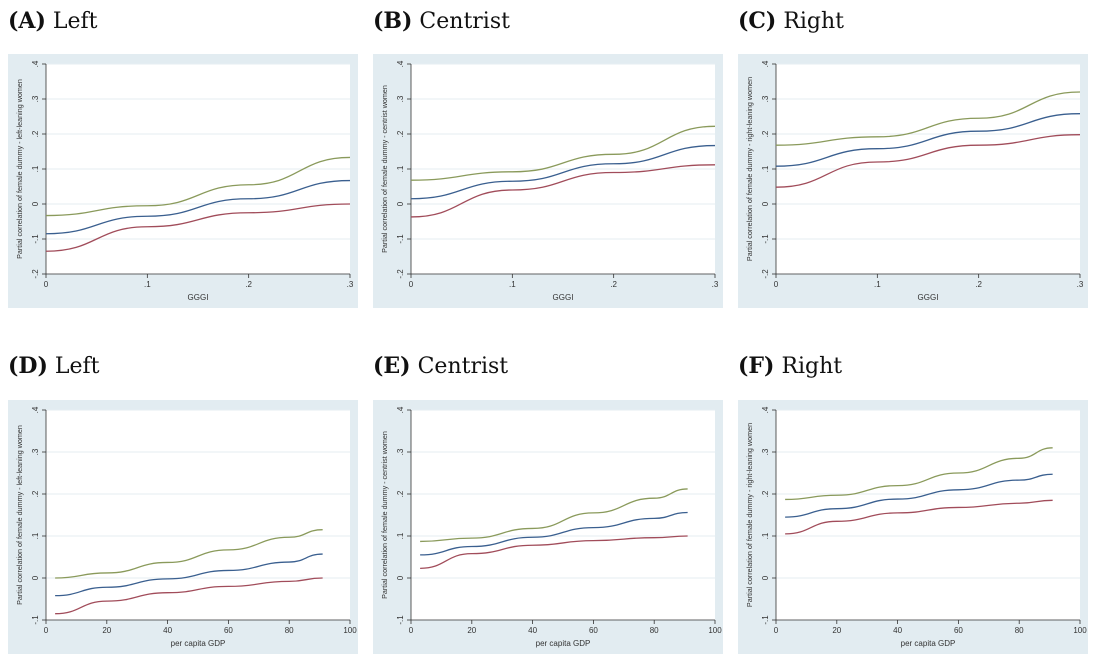 This screenshot has width=1096, height=659. Describe the element at coordinates (756, 366) in the screenshot. I see `panel-letter: (F)` at that location.